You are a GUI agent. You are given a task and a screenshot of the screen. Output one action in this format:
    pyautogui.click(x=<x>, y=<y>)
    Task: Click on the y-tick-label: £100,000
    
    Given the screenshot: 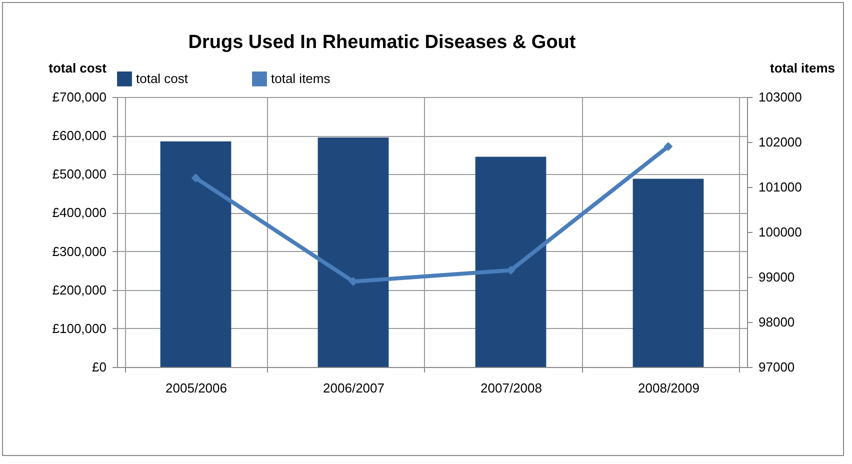 What is the action you would take?
    pyautogui.click(x=79, y=328)
    